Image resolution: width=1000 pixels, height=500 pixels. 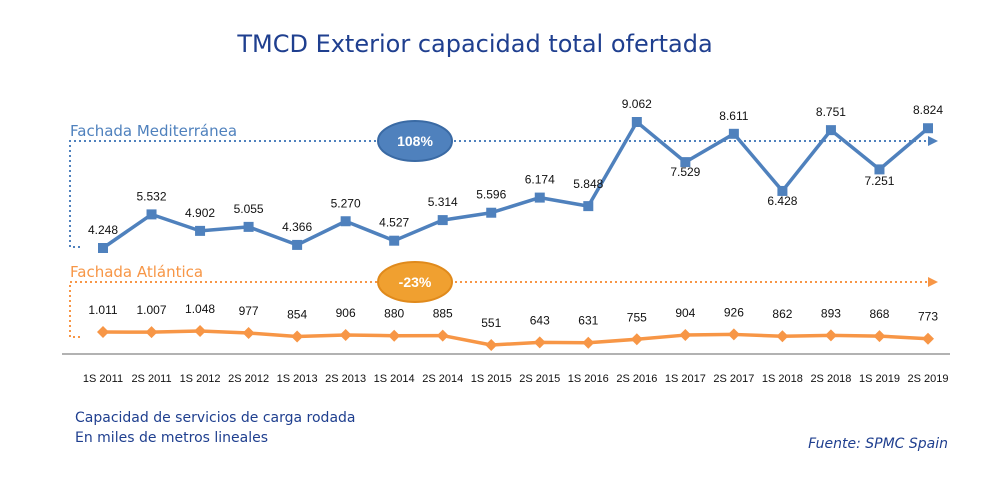 I want to click on data-label: 755, so click(x=637, y=317).